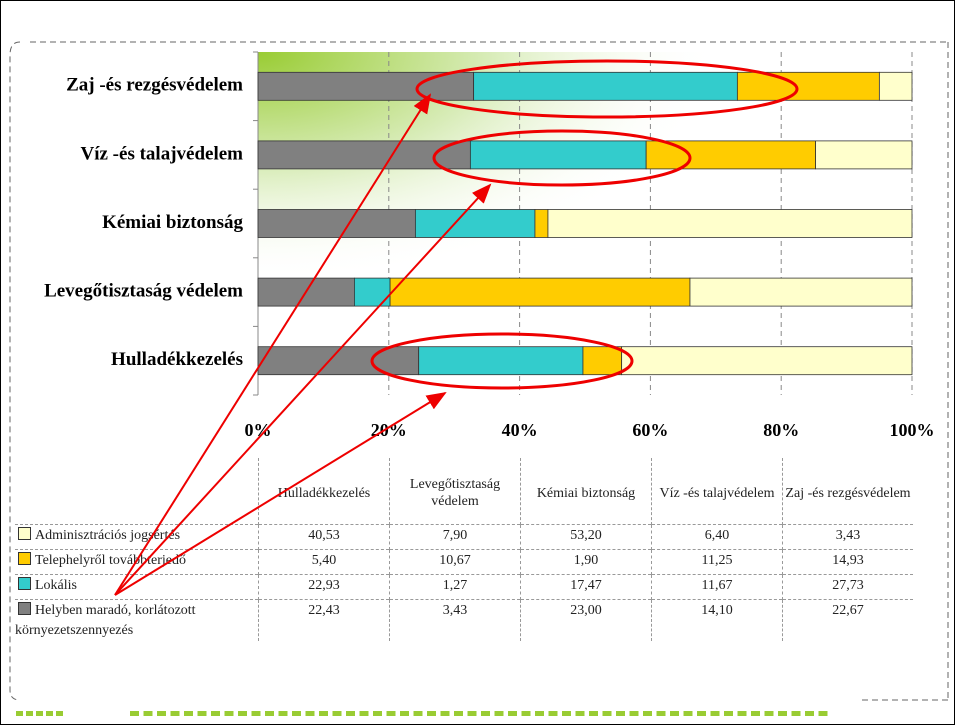 This screenshot has height=725, width=955. What do you see at coordinates (324, 562) in the screenshot?
I see `cell-value: 5,40` at bounding box center [324, 562].